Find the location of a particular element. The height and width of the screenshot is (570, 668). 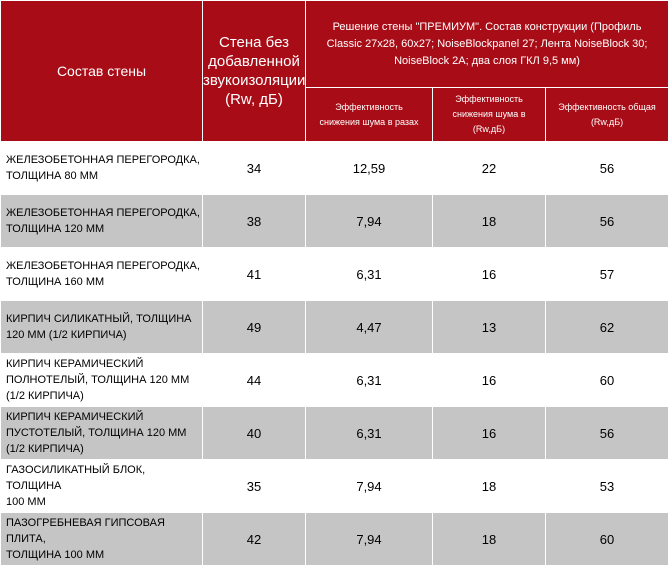

header-eff-times-line1: Эффективность is located at coordinates (369, 106).